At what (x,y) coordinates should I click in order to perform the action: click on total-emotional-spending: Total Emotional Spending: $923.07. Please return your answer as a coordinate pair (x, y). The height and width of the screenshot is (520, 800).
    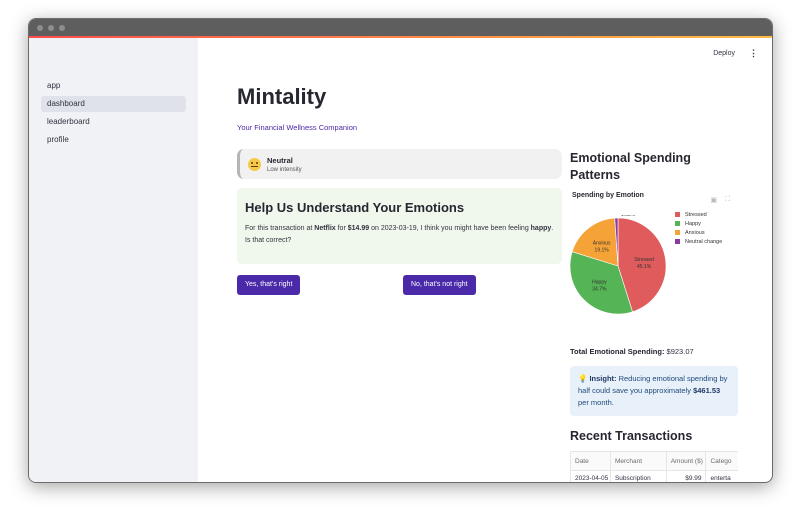
    Looking at the image, I should click on (654, 351).